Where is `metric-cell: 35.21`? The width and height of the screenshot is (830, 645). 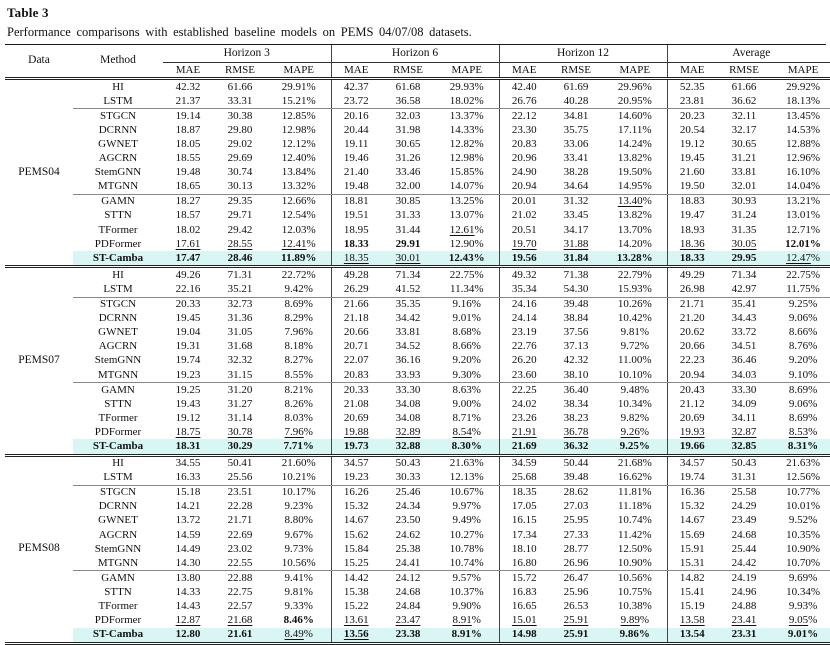 metric-cell: 35.21 is located at coordinates (240, 290).